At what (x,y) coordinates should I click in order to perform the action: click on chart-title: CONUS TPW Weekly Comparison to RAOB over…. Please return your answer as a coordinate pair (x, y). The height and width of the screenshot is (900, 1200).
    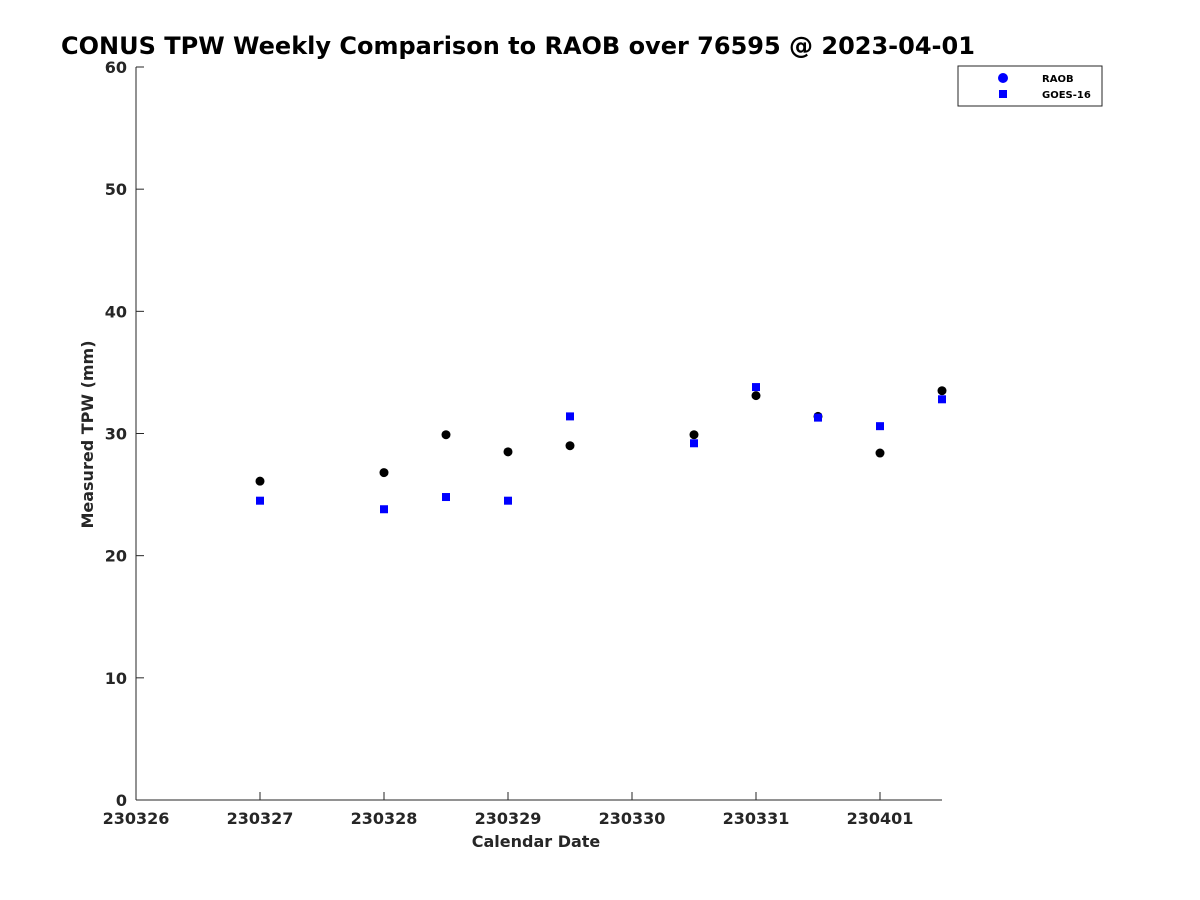
    Looking at the image, I should click on (518, 46).